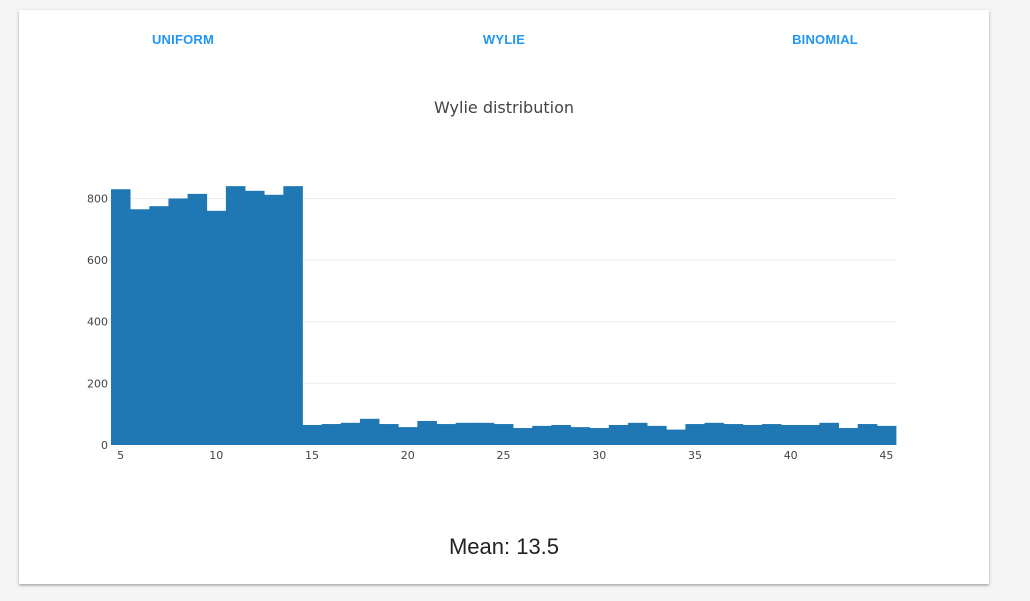  Describe the element at coordinates (216, 455) in the screenshot. I see `x-tick-label: 10` at that location.